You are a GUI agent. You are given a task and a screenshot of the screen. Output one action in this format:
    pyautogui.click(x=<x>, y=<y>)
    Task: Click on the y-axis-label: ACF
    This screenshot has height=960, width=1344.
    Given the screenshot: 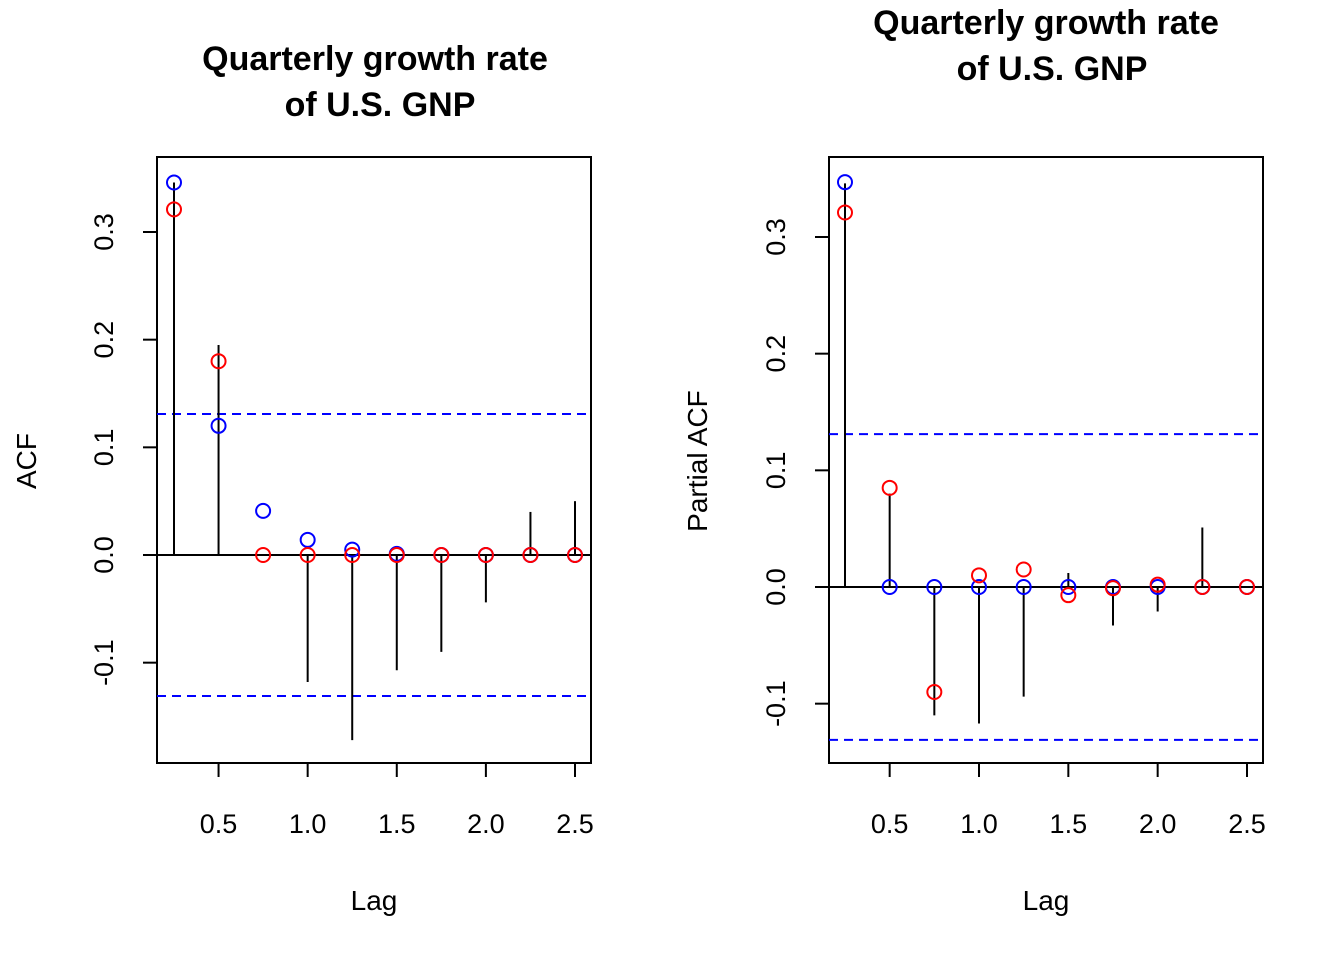 What is the action you would take?
    pyautogui.click(x=26, y=461)
    